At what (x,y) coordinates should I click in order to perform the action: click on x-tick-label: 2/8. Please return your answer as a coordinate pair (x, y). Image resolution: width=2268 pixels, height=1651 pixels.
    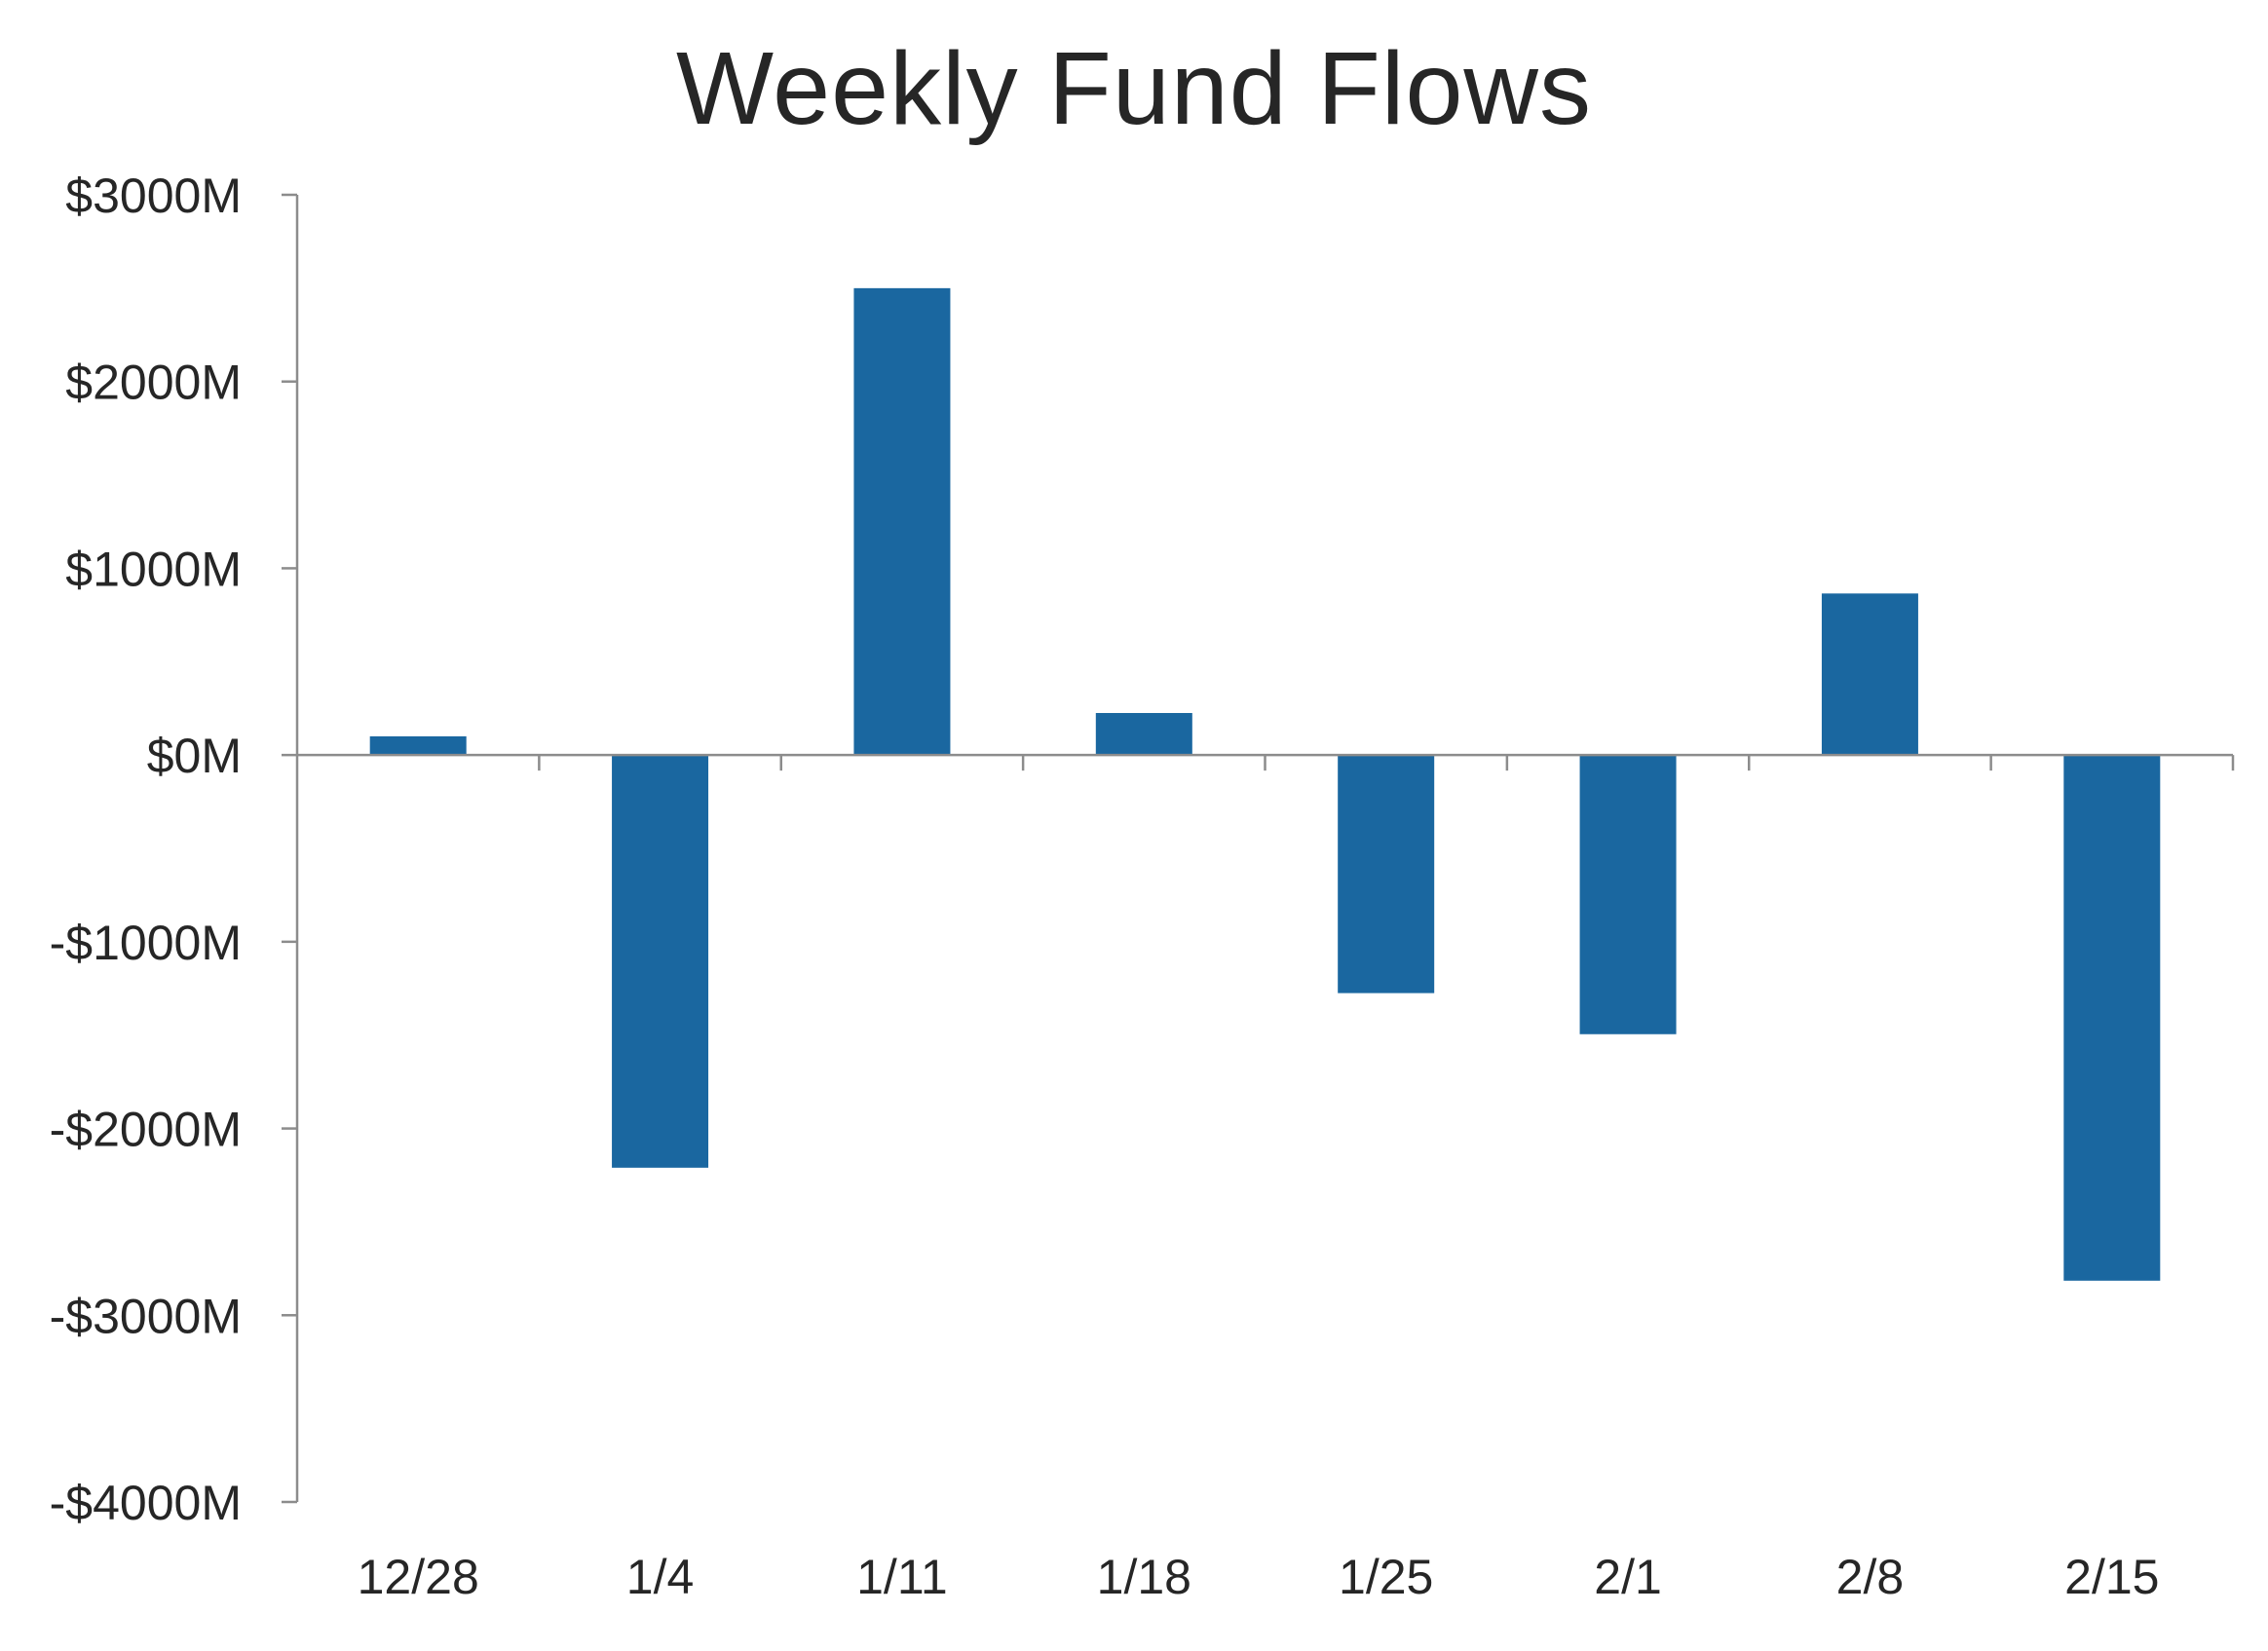
    Looking at the image, I should click on (1870, 1577).